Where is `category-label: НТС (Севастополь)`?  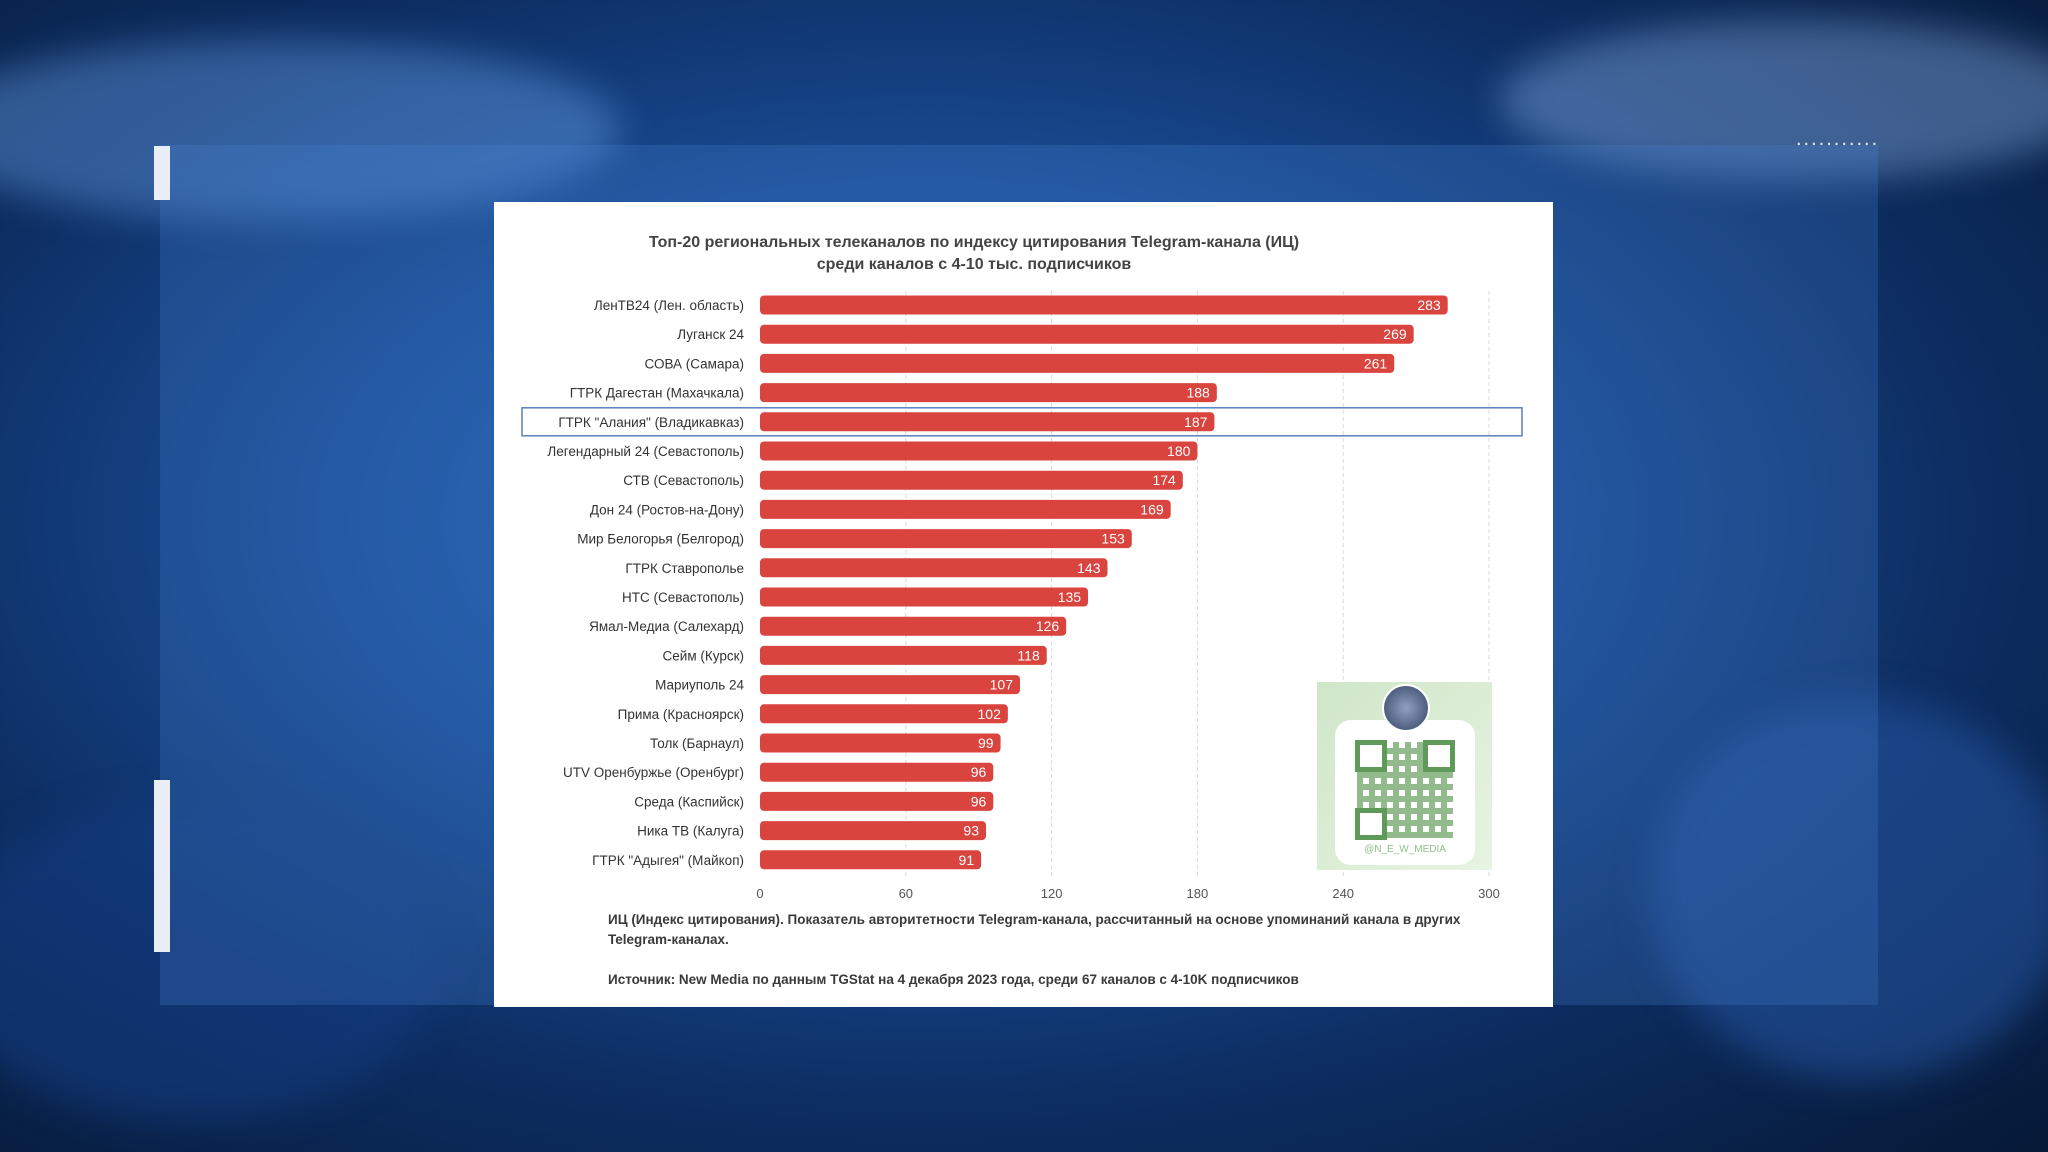
category-label: НТС (Севастополь) is located at coordinates (683, 597).